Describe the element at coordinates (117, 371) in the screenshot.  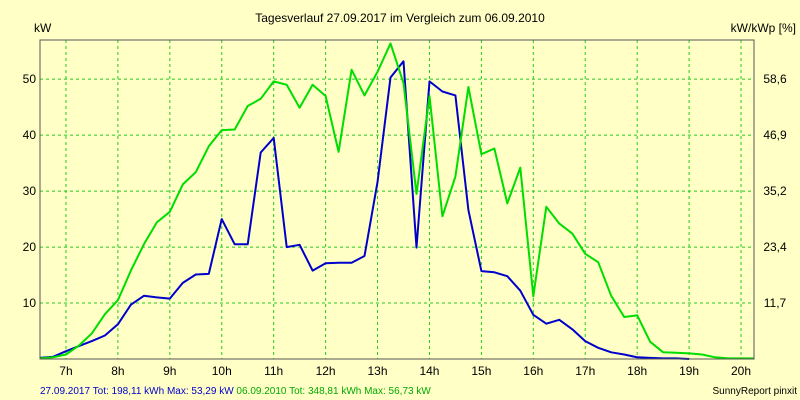
I see `x-tick-label: 8h` at that location.